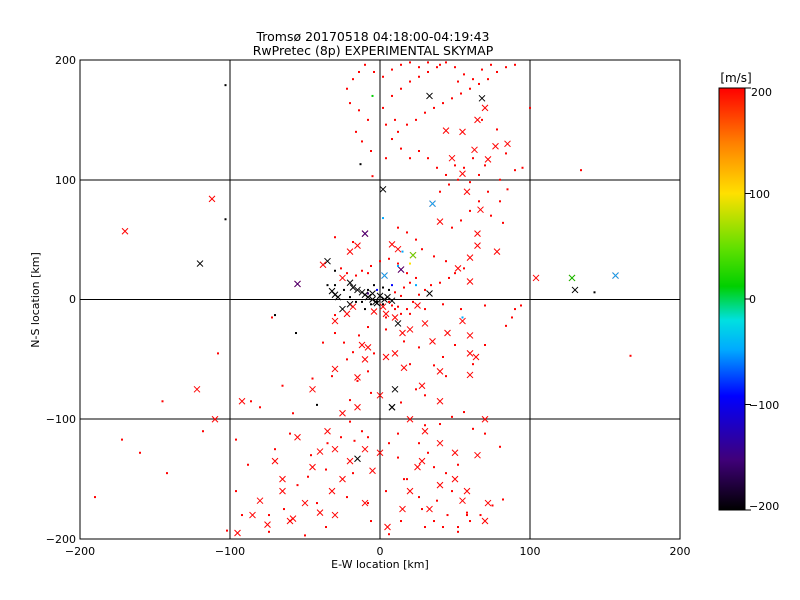 This screenshot has width=800, height=600. I want to click on y-axis: −200 −100 0 100 200 N-S location [km], so click(52, 300).